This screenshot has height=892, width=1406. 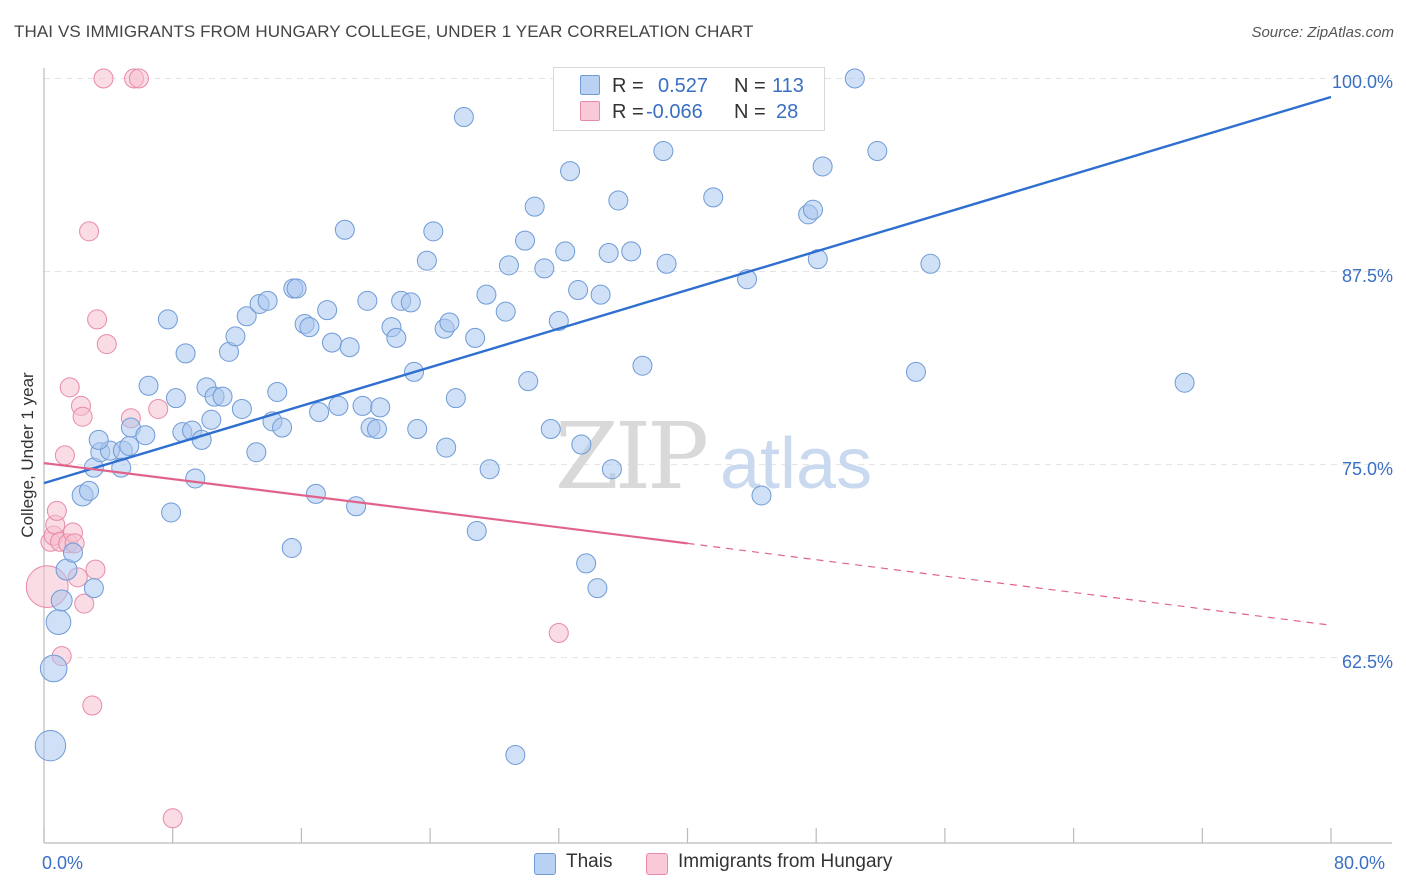 What do you see at coordinates (1367, 468) in the screenshot?
I see `y-tick-label: 75.0%` at bounding box center [1367, 468].